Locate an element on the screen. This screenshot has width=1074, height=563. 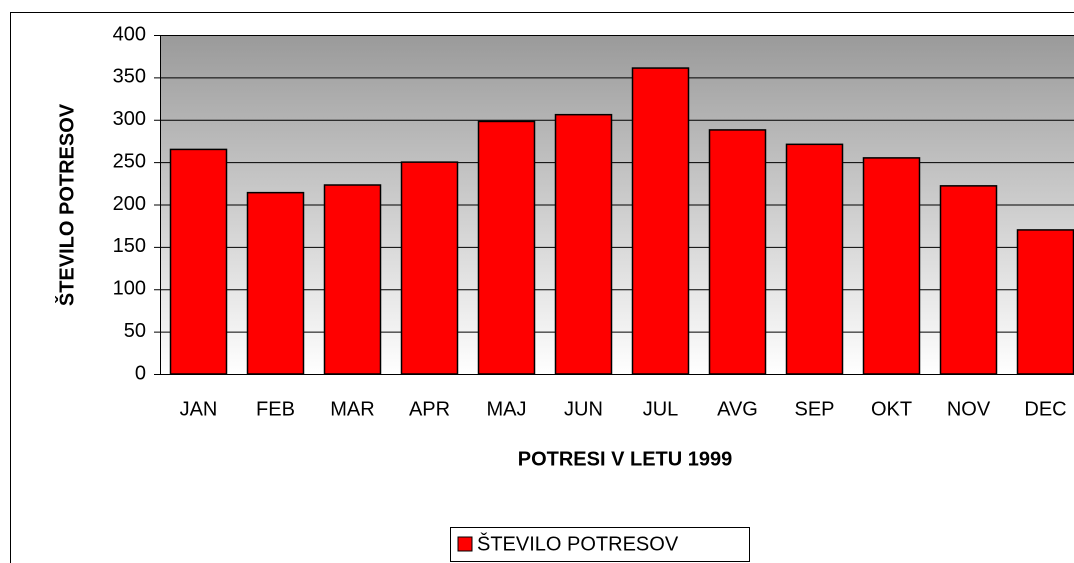
x-tick-label: MAR is located at coordinates (352, 409).